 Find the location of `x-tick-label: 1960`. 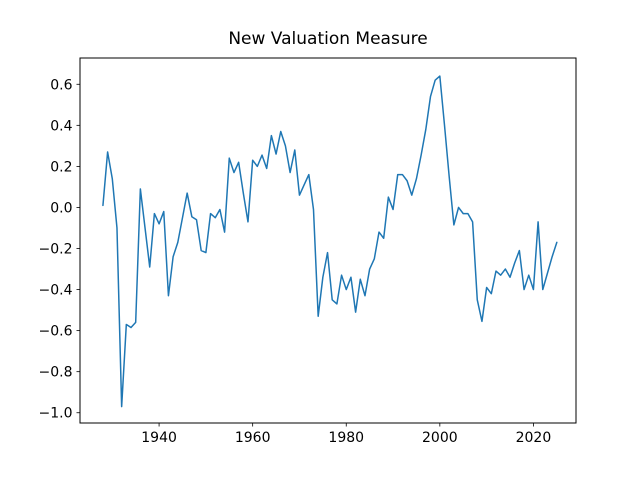

x-tick-label: 1960 is located at coordinates (253, 438).